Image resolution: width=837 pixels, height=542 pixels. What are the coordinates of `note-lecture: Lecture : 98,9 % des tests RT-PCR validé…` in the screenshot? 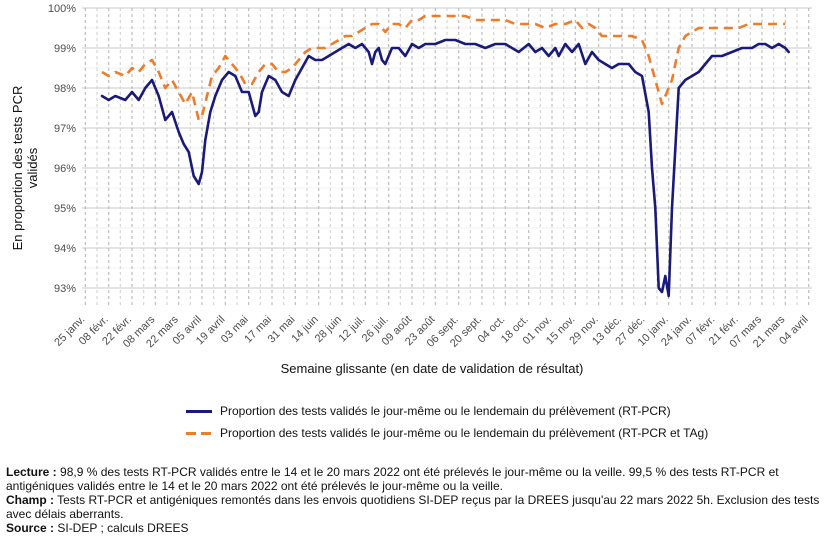 It's located at (418, 479).